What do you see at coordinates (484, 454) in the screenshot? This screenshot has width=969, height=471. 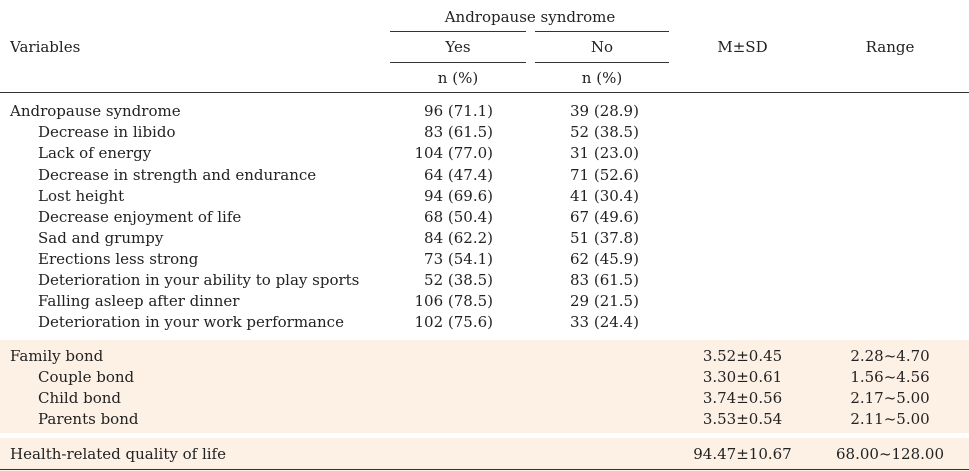 I see `quality-of-life-band` at bounding box center [484, 454].